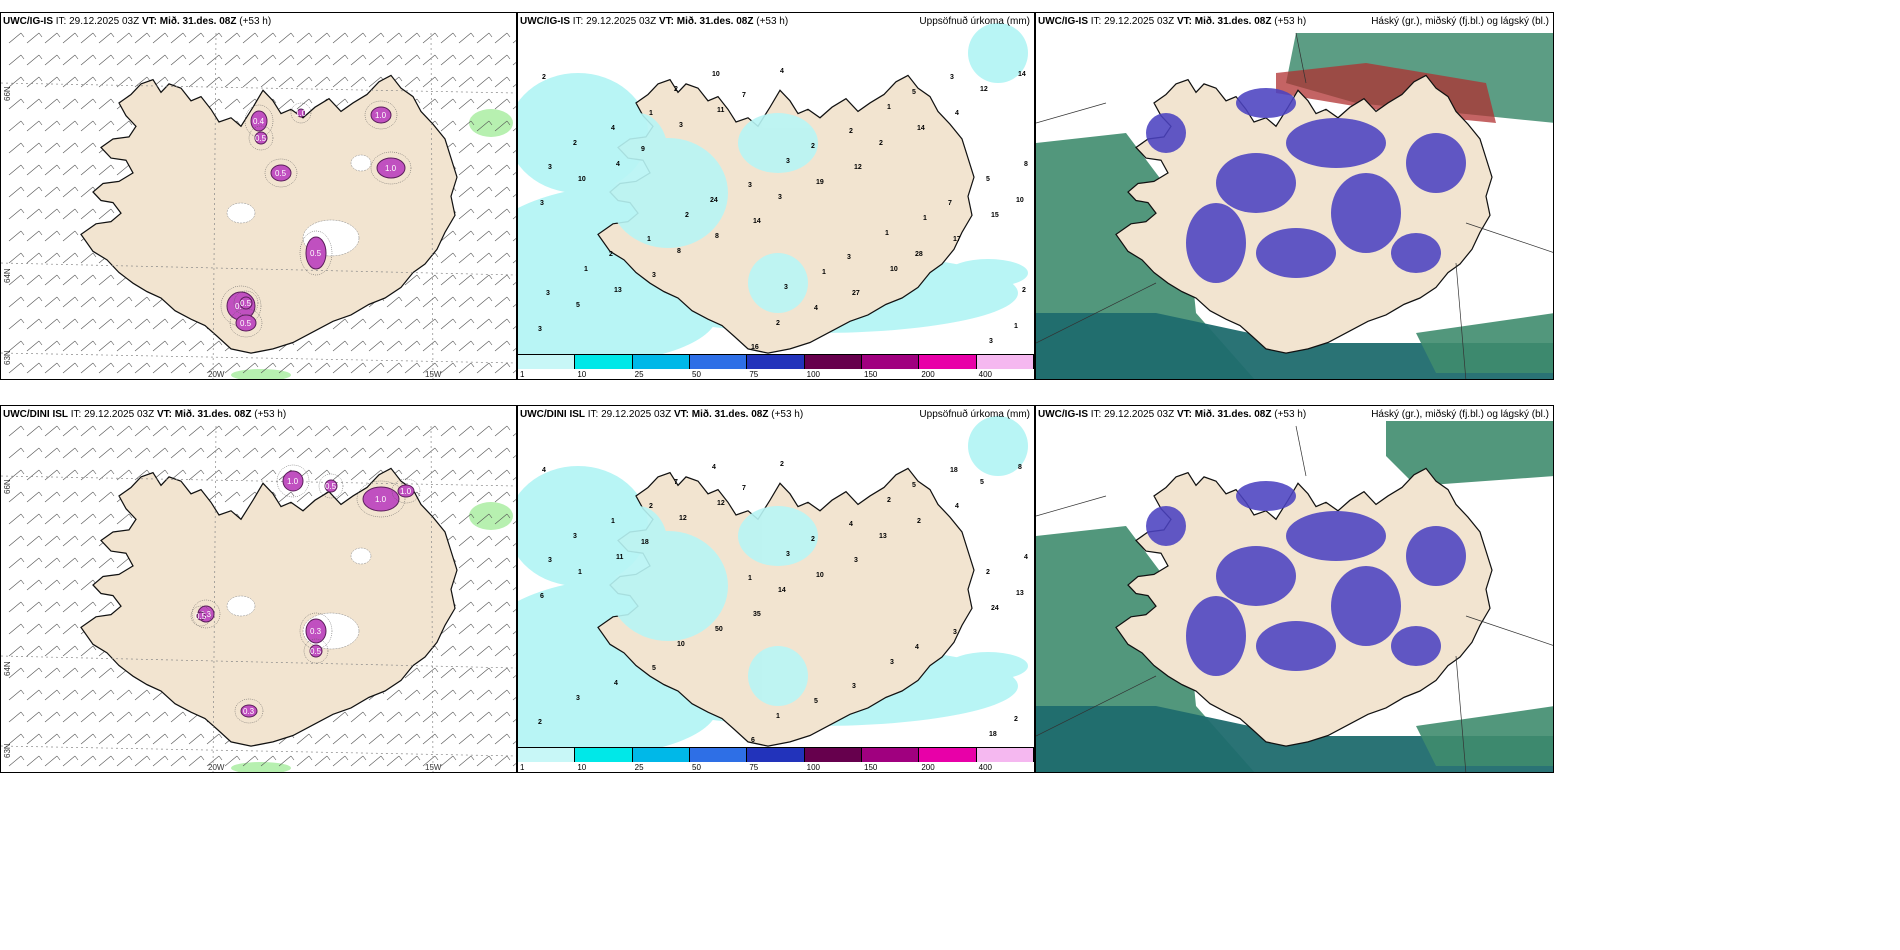 The image size is (1900, 950). Describe the element at coordinates (714, 200) in the screenshot. I see `precip-value: 24` at that location.